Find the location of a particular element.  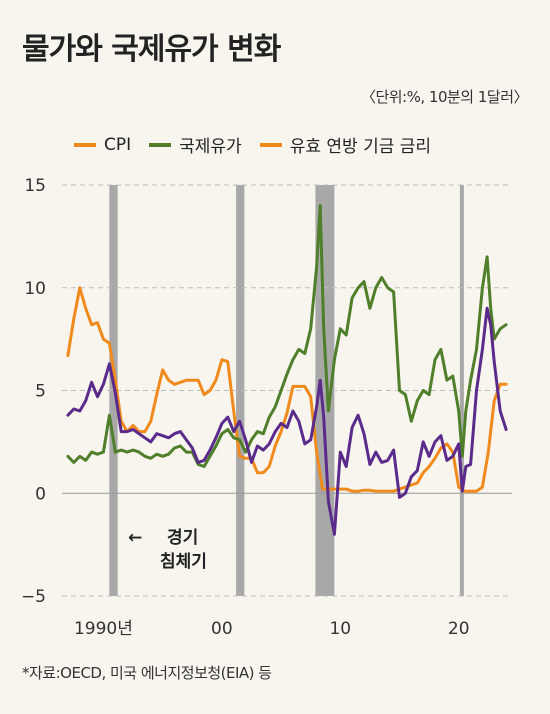

recession-annotation: ← 경기 침체기 is located at coordinates (167, 550).